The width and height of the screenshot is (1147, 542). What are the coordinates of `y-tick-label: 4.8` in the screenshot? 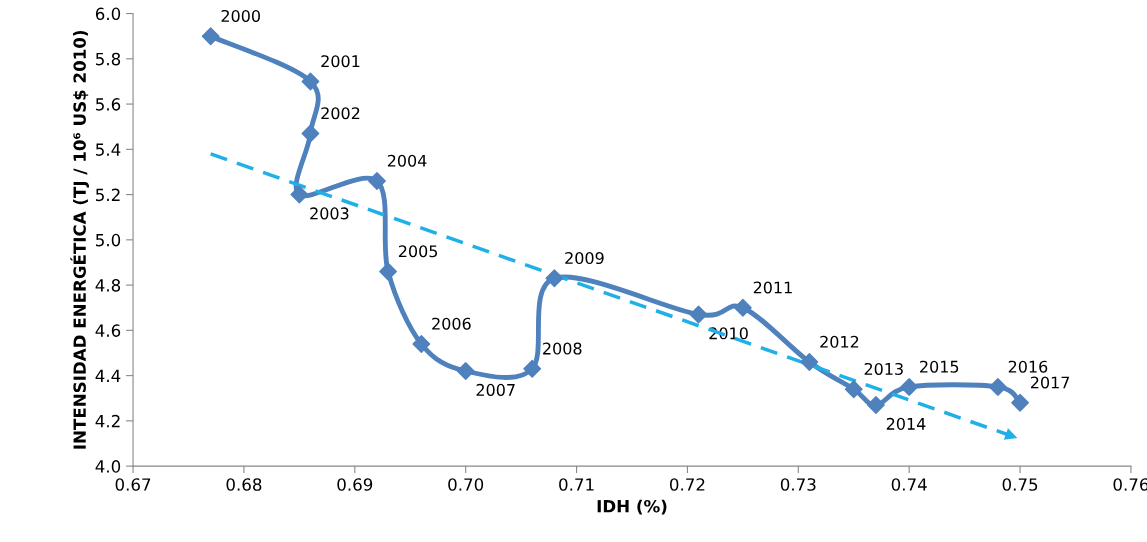 It's located at (108, 285).